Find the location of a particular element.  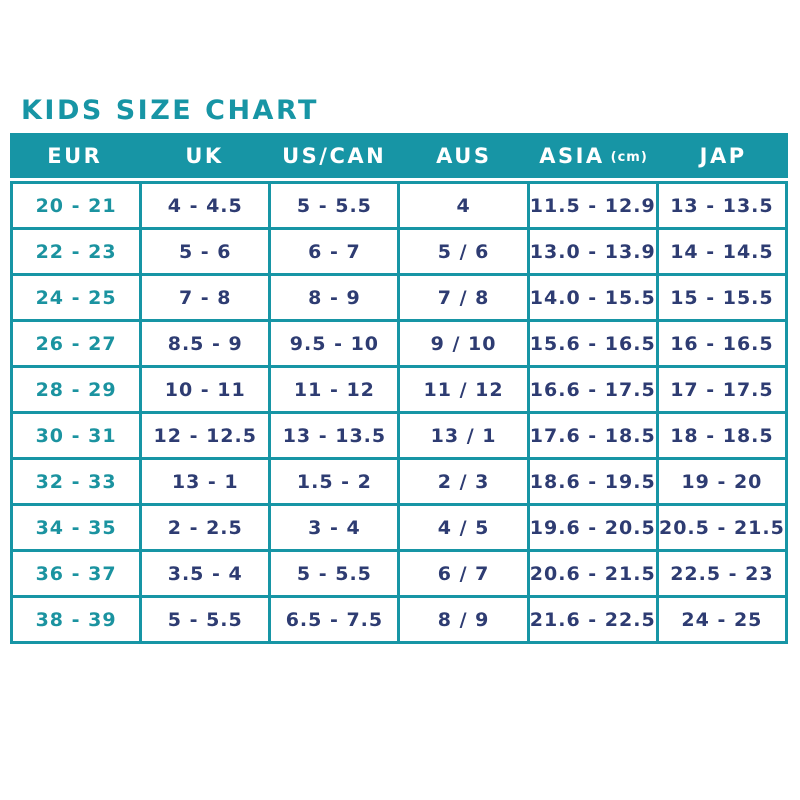

size-cell: 7 / 8 is located at coordinates (463, 297).